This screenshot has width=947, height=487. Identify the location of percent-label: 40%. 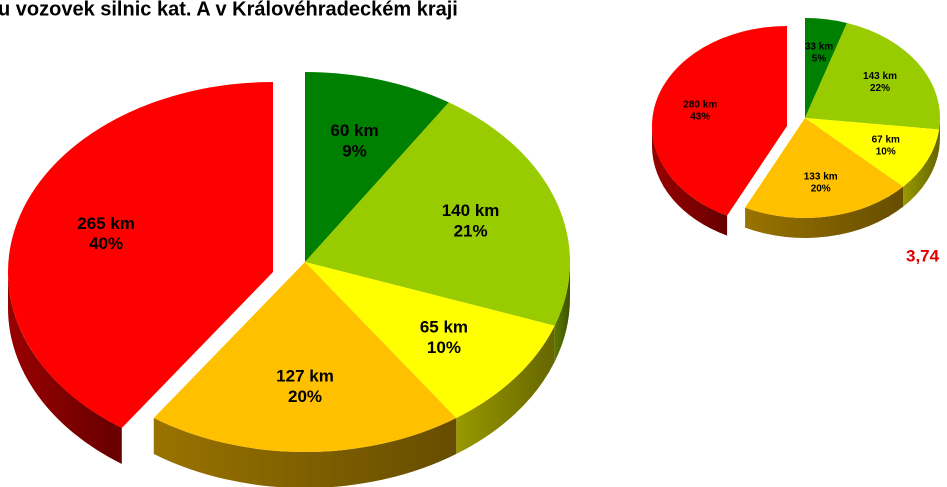
(106, 243).